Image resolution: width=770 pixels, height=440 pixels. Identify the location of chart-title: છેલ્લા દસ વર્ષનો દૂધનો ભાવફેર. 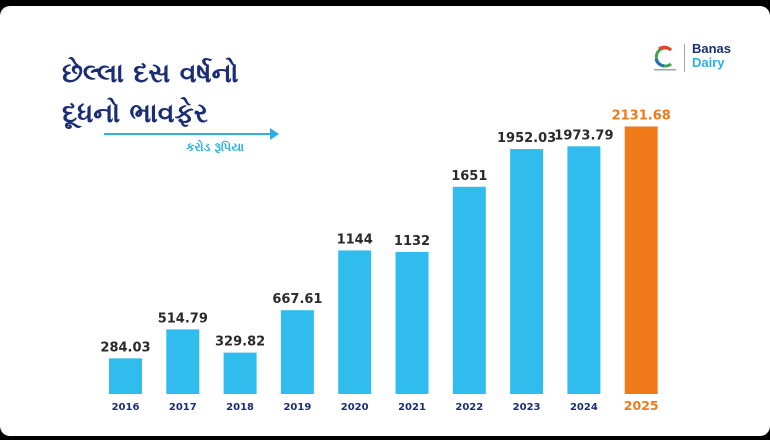
(150, 94).